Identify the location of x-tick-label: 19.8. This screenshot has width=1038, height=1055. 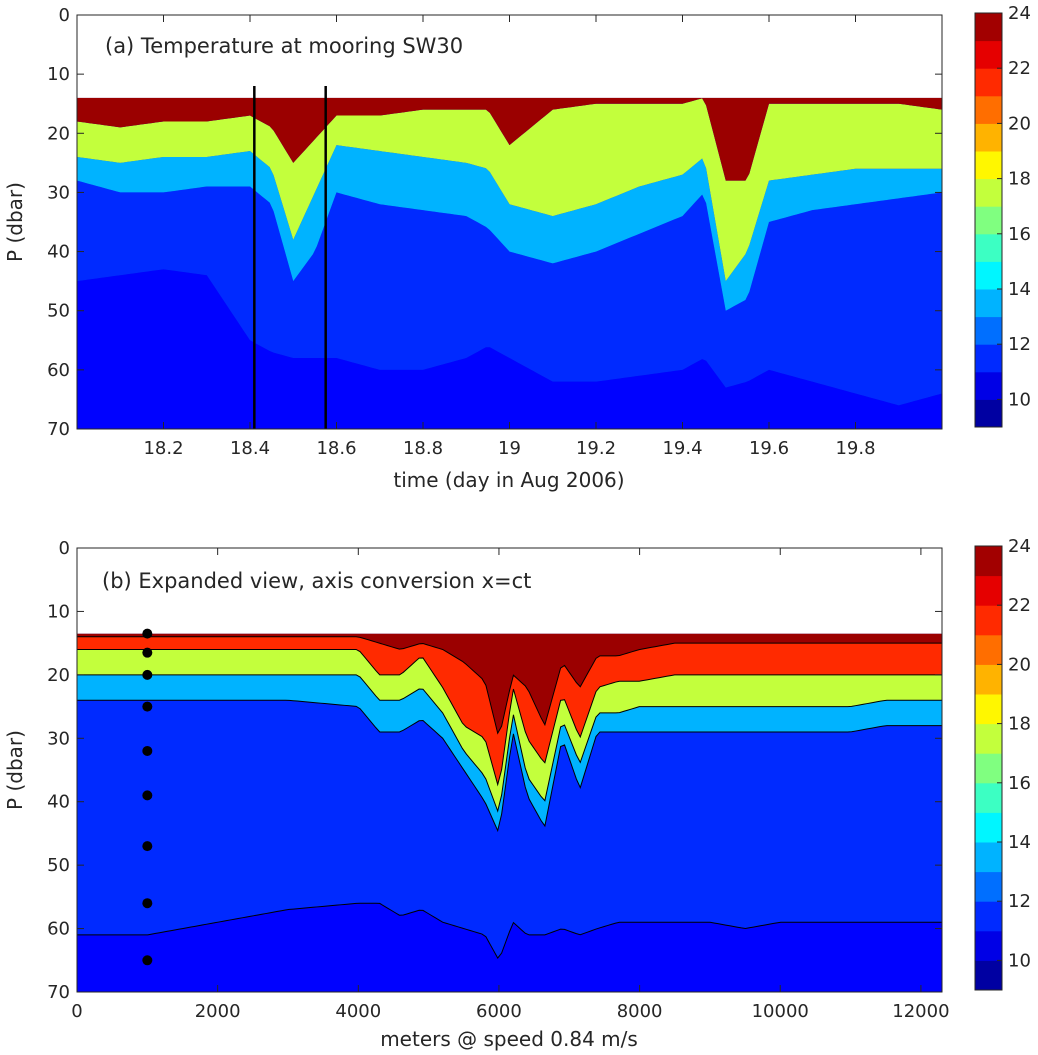
(855, 448).